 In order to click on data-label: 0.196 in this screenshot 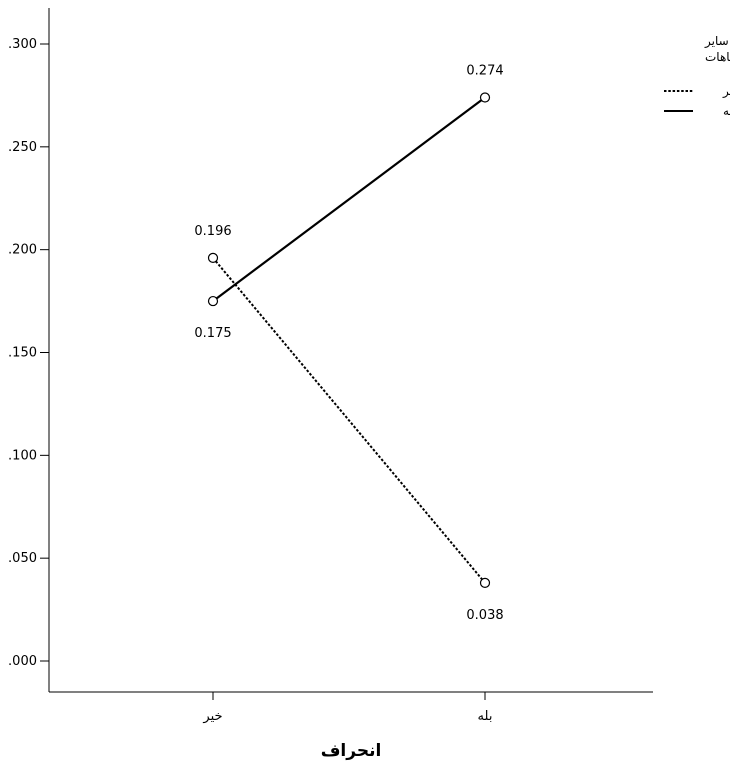, I will do `click(212, 231)`.